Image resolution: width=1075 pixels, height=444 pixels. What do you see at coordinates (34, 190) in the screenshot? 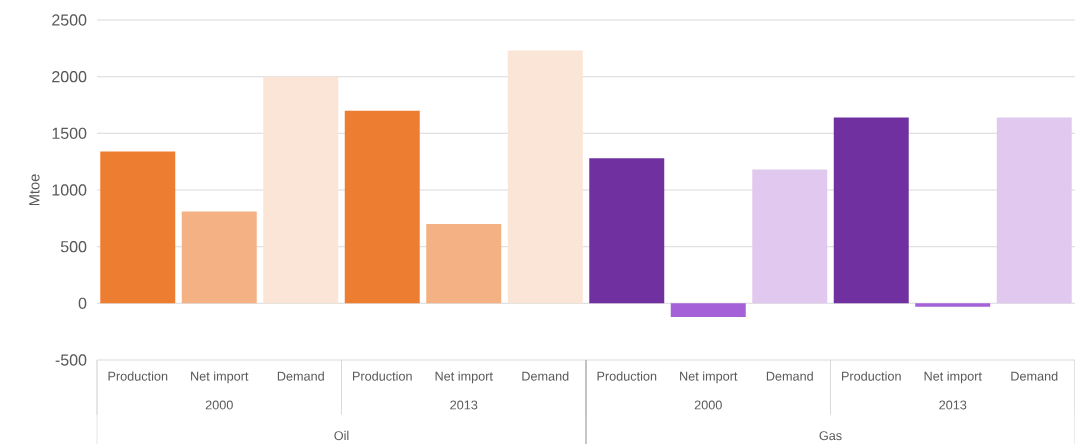
I see `y-axis-title: Mtoe` at bounding box center [34, 190].